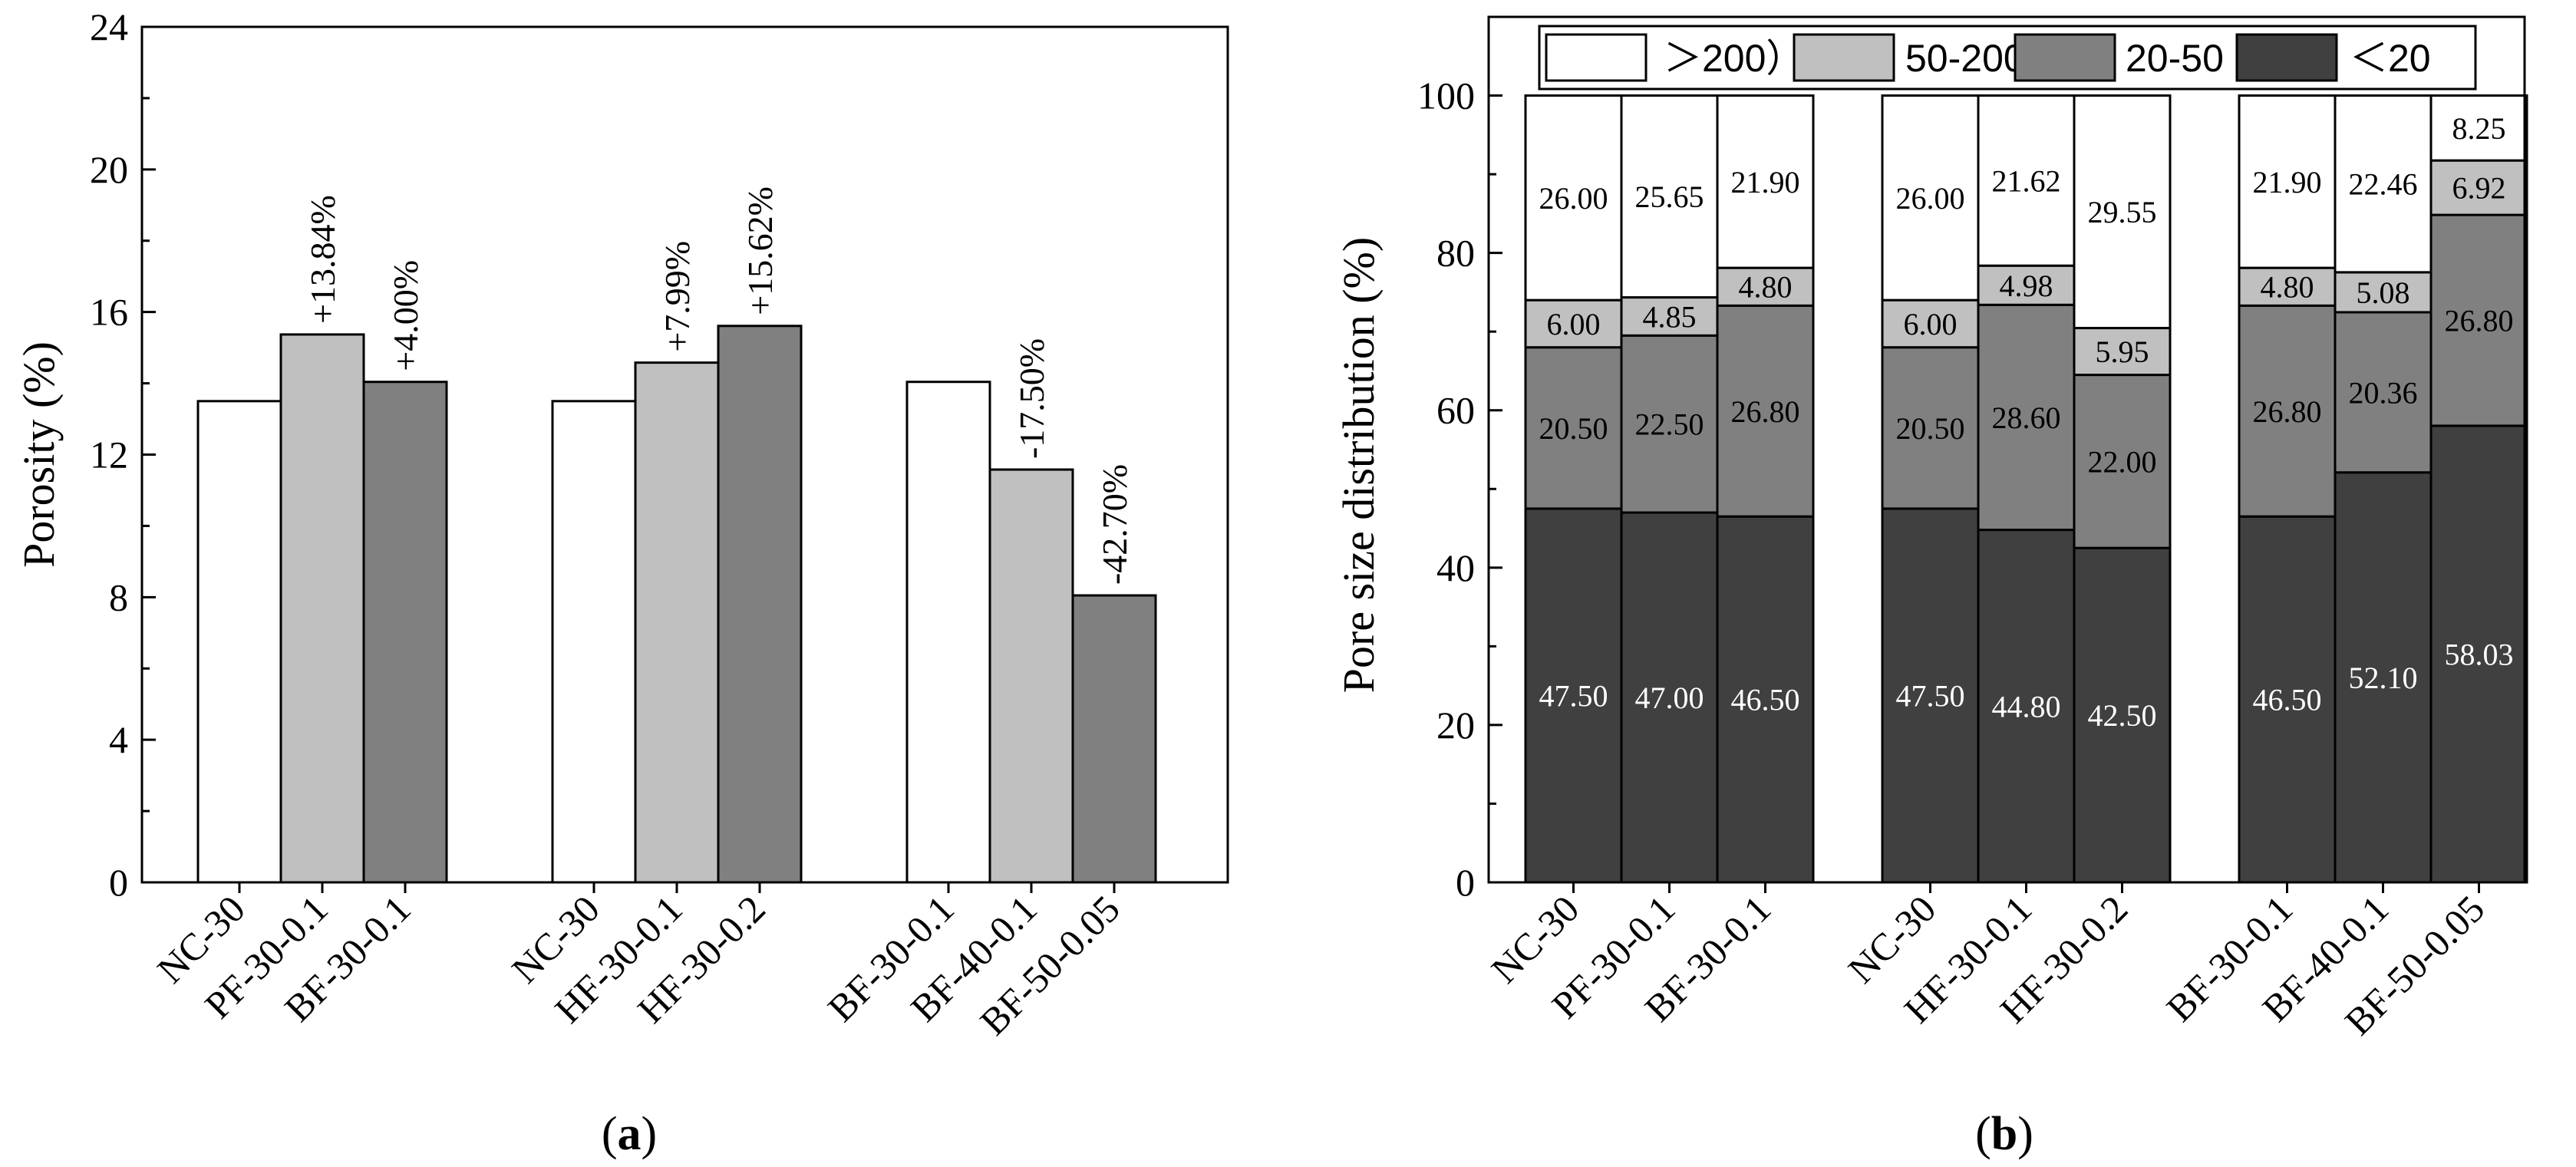  Describe the element at coordinates (1931, 324) in the screenshot. I see `data-label-nc-30-g2-s3: 6.00` at that location.